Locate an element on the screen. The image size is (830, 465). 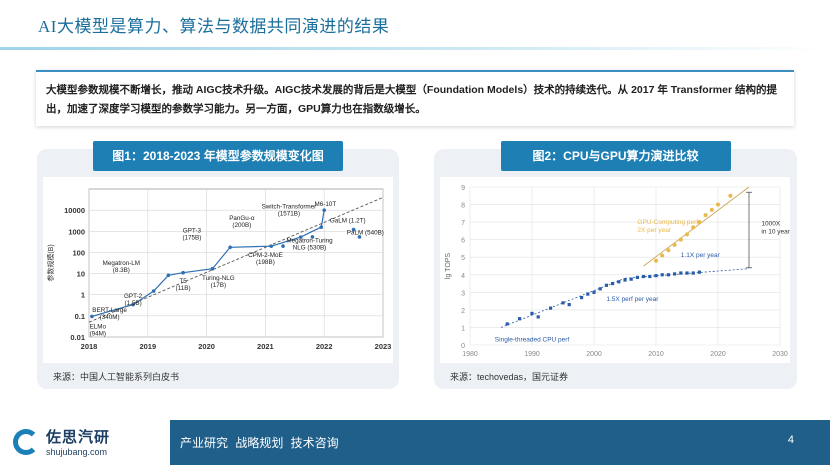
figure1-source: 来源：中国人工智能系列白皮书 is located at coordinates (116, 377).